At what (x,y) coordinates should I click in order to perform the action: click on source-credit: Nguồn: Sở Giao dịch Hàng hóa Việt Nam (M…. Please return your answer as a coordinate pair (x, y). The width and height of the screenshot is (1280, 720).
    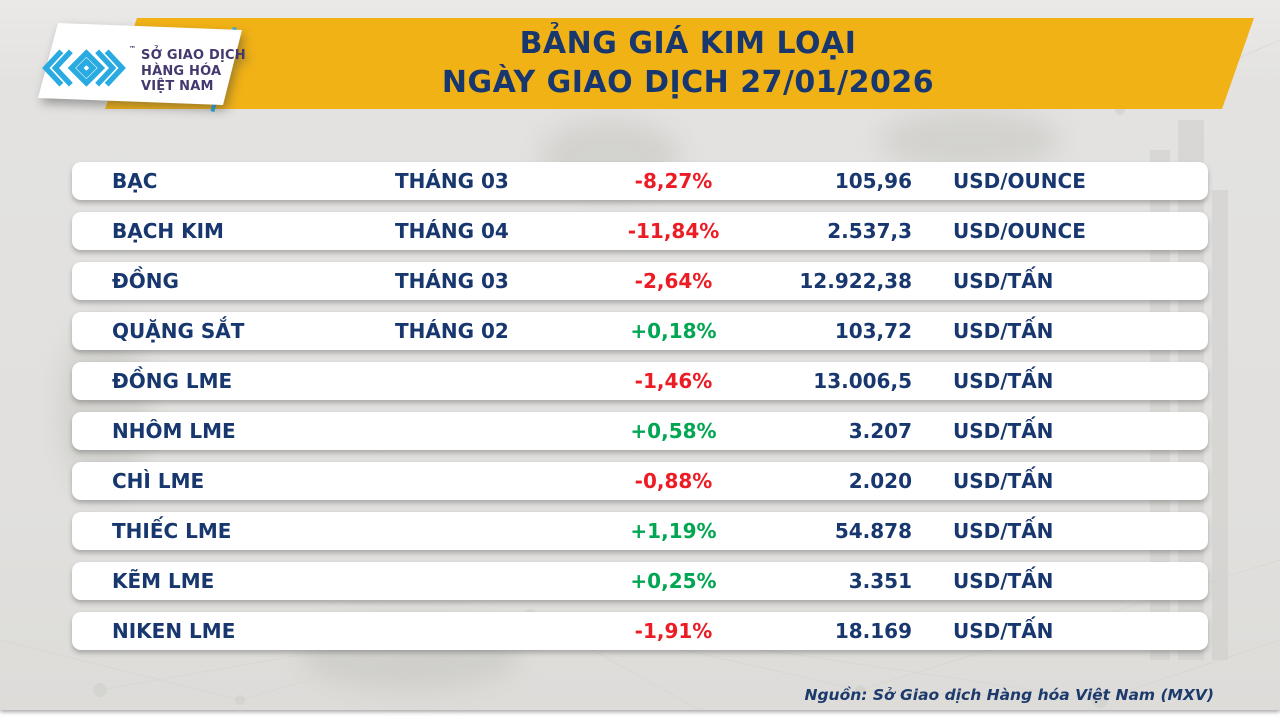
    Looking at the image, I should click on (1009, 695).